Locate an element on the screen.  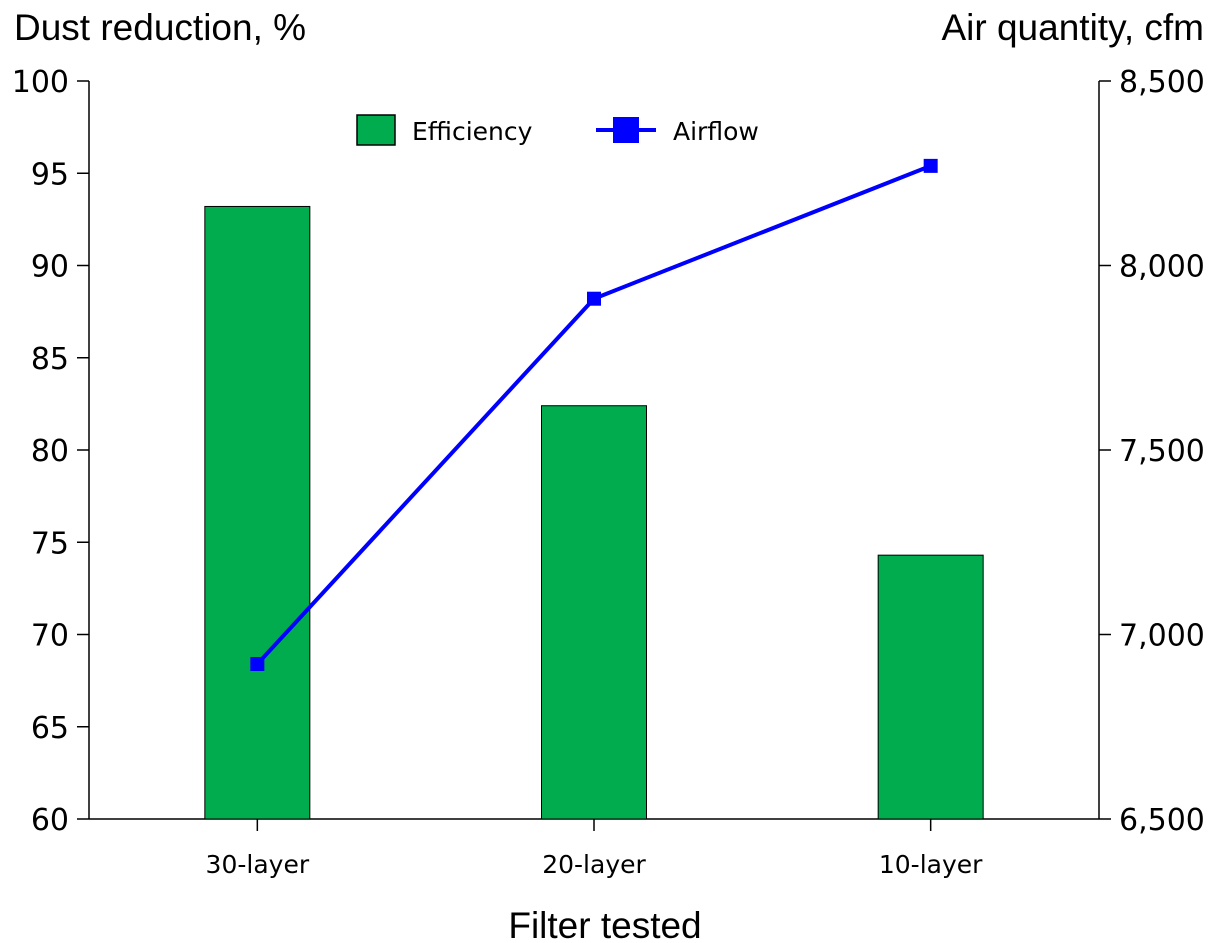
x-tick-label: 30-layer is located at coordinates (258, 864).